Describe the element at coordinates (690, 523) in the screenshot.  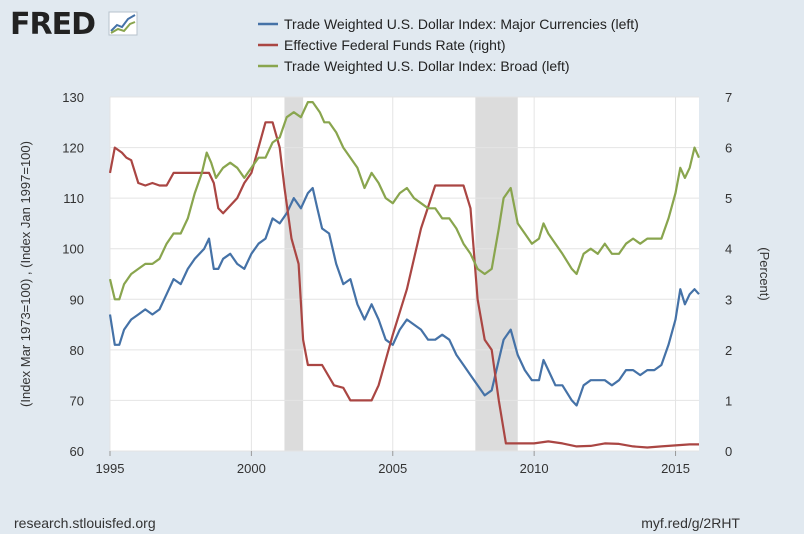
I see `short-url-link: myf.red/g/2RHT` at that location.